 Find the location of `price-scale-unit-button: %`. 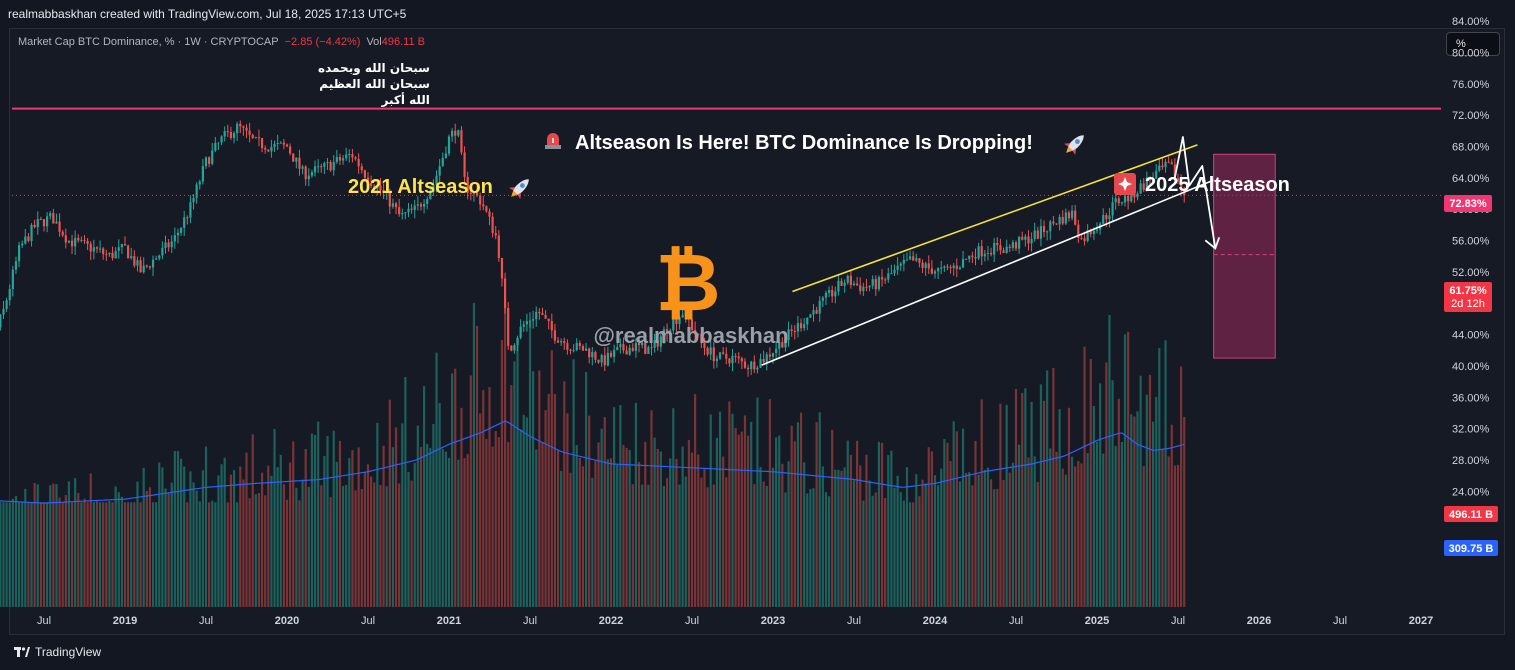

price-scale-unit-button: % is located at coordinates (1473, 44).